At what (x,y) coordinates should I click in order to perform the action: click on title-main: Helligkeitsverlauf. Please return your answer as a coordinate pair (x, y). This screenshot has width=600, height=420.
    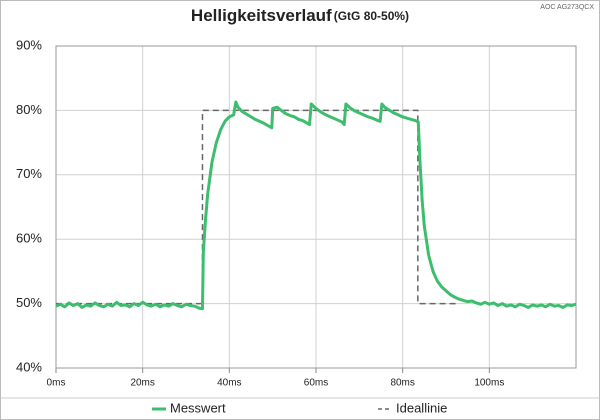
    Looking at the image, I should click on (261, 15).